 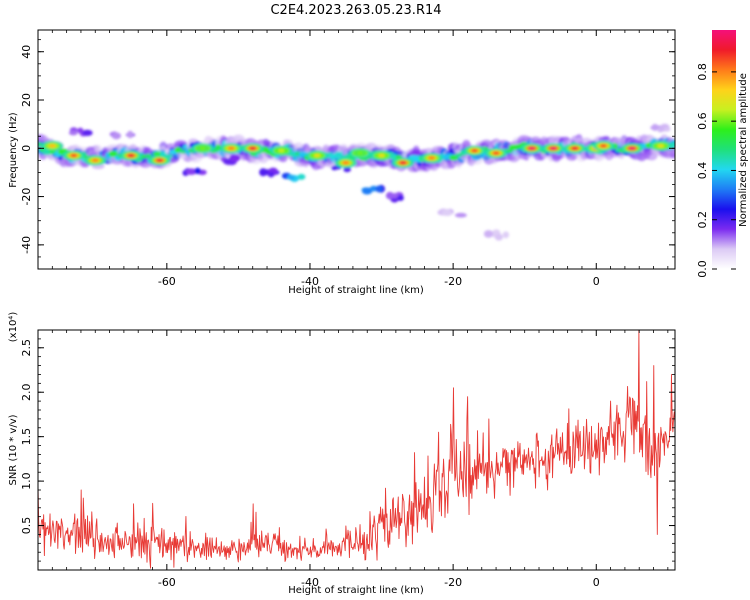 What do you see at coordinates (702, 121) in the screenshot?
I see `colorbar-tick-label: 0.6` at bounding box center [702, 121].